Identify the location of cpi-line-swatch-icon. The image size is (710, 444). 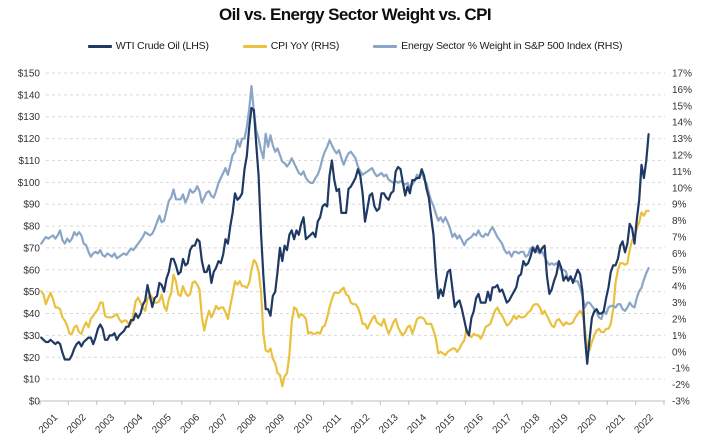
(254, 46).